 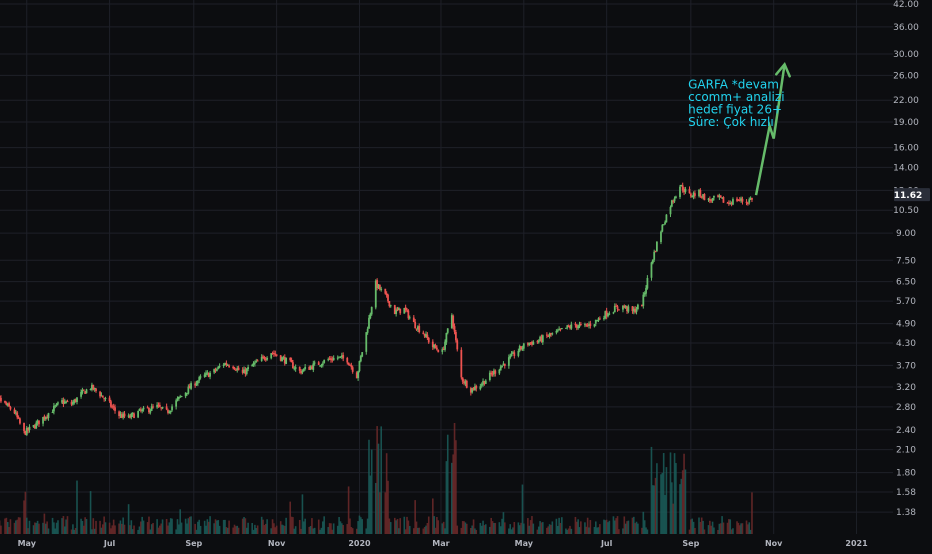 What do you see at coordinates (906, 325) in the screenshot?
I see `y-tick-label: 4.90` at bounding box center [906, 325].